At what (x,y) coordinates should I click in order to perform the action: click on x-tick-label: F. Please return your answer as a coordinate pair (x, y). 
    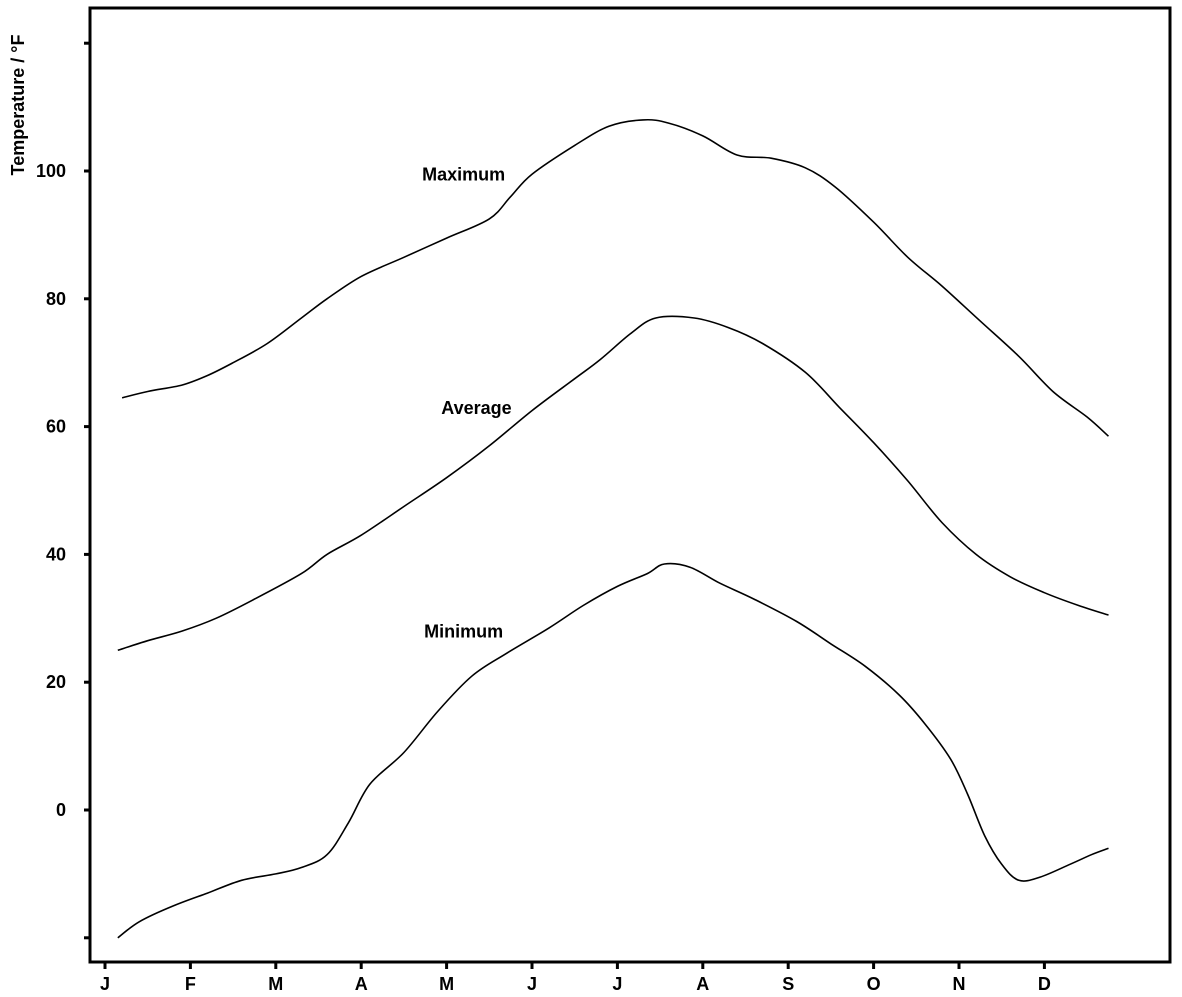
    Looking at the image, I should click on (190, 984).